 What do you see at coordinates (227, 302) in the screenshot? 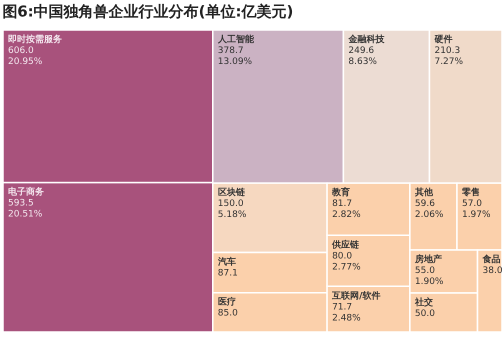
I see `category-label: 医疗` at bounding box center [227, 302].